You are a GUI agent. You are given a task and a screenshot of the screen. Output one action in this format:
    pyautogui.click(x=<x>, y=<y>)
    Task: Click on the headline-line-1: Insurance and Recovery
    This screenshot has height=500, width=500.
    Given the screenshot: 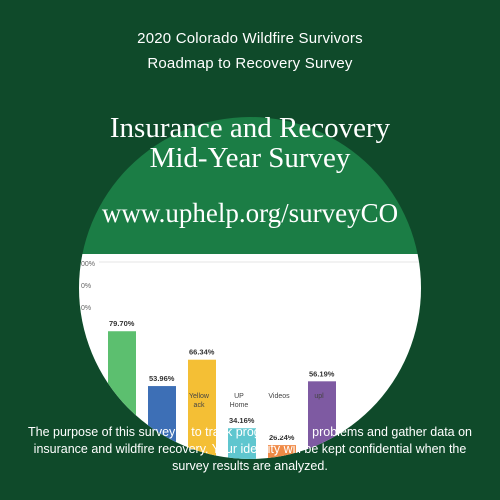 What is the action you would take?
    pyautogui.click(x=250, y=128)
    